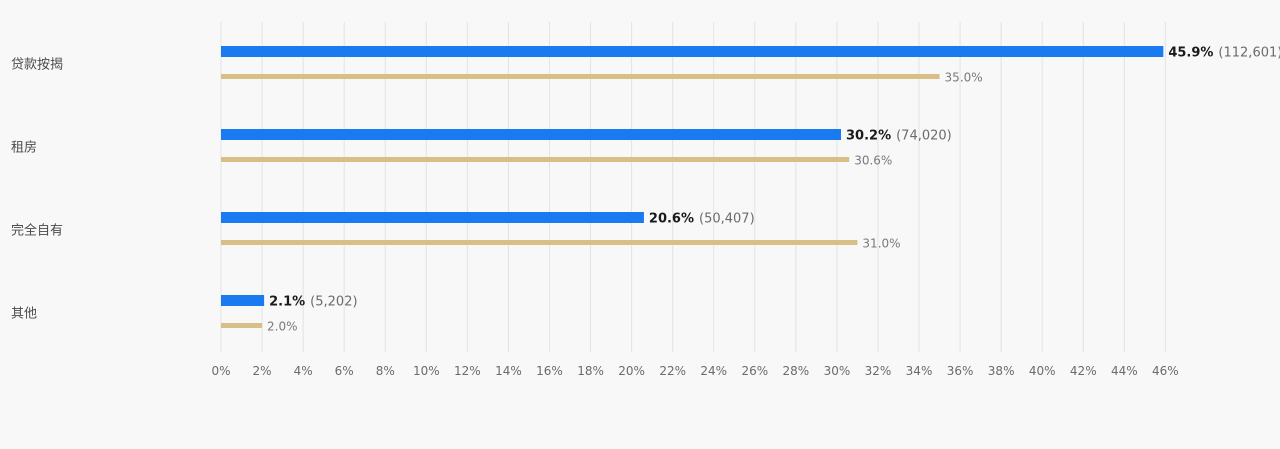  I want to click on category-label: 完全自有, so click(37, 231).